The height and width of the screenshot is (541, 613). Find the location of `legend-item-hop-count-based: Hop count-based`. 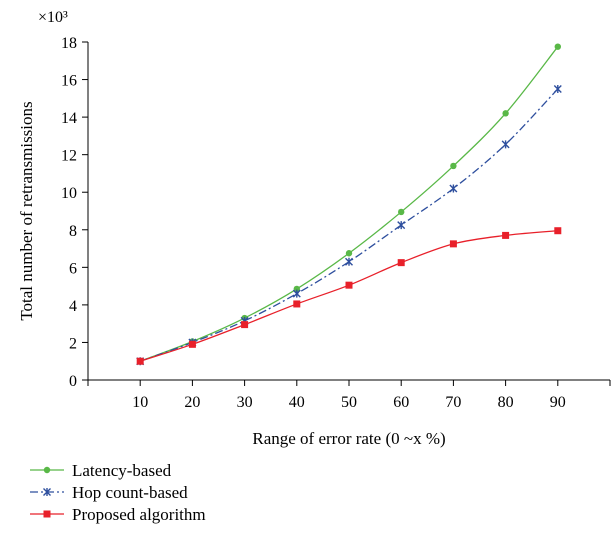

legend-item-hop-count-based: Hop count-based is located at coordinates (109, 492).